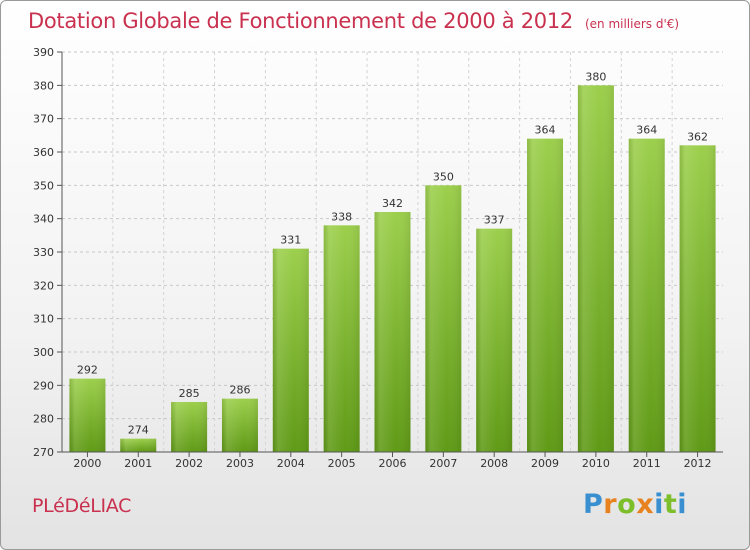  I want to click on unit-note: (en milliers d'€), so click(632, 24).